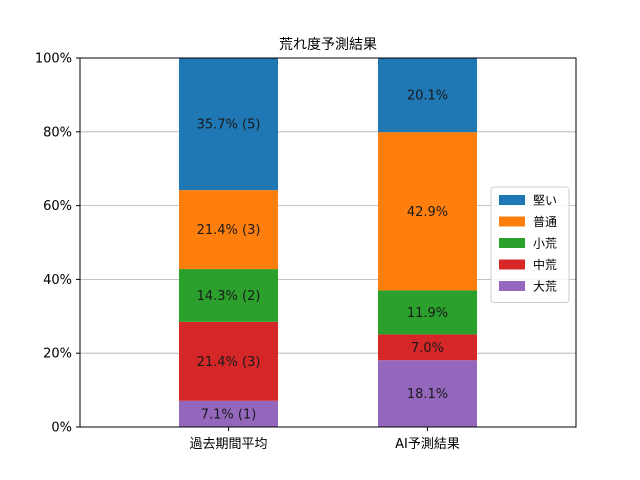 The height and width of the screenshot is (480, 640). What do you see at coordinates (57, 244) in the screenshot?
I see `y-axis: 0% 20% 40% 60% 80% 100%` at bounding box center [57, 244].